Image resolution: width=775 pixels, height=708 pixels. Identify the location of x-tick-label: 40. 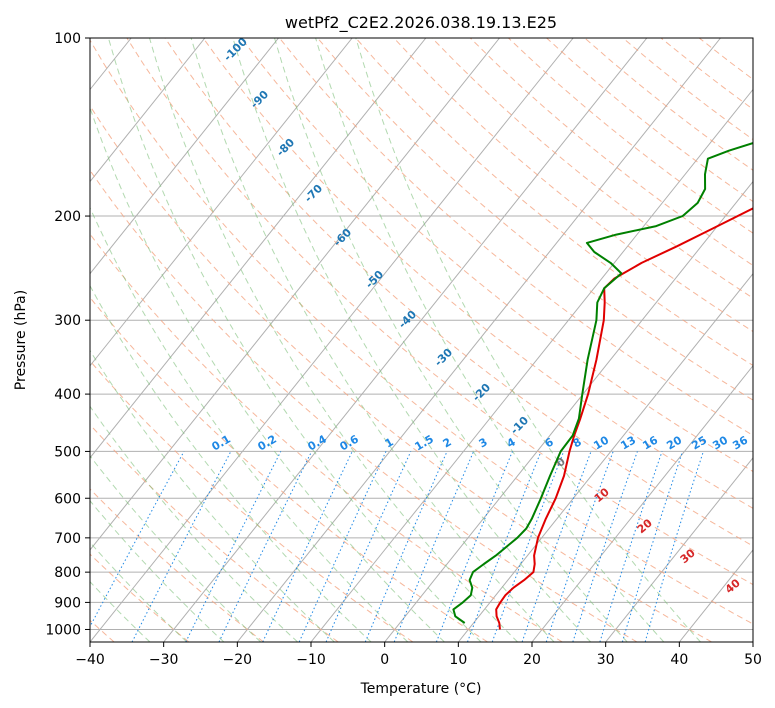
(679, 660).